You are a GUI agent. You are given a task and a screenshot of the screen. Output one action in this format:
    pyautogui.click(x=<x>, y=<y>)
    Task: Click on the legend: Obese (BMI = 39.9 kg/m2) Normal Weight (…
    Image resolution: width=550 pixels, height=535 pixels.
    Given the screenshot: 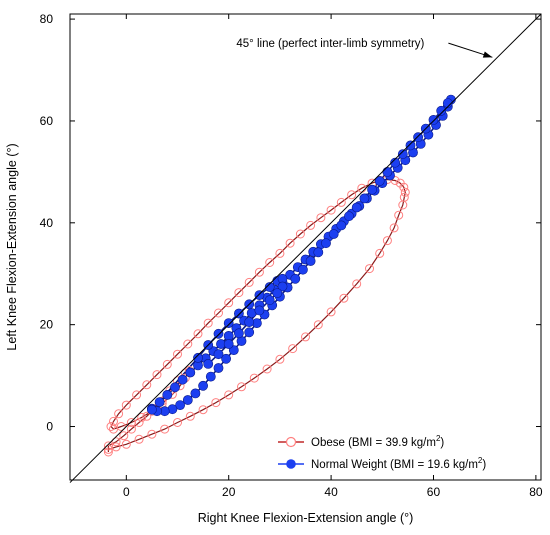 What is the action you would take?
    pyautogui.click(x=392, y=450)
    